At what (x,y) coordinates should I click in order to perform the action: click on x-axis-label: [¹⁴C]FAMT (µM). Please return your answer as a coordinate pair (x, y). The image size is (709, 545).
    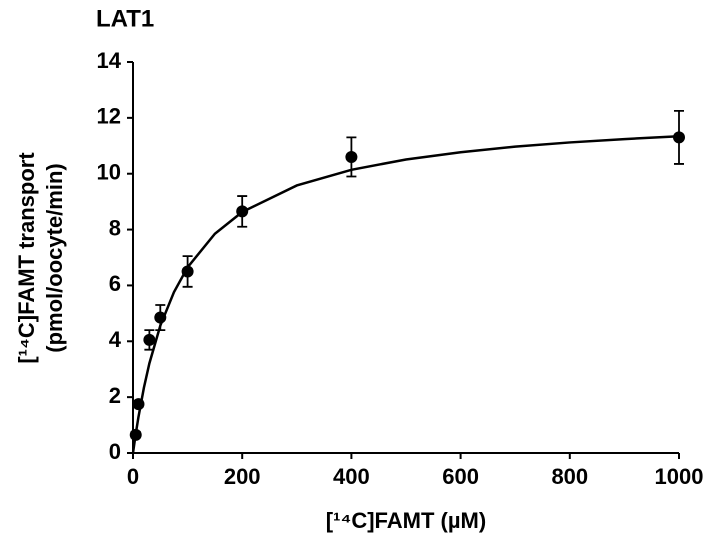
    Looking at the image, I should click on (406, 520).